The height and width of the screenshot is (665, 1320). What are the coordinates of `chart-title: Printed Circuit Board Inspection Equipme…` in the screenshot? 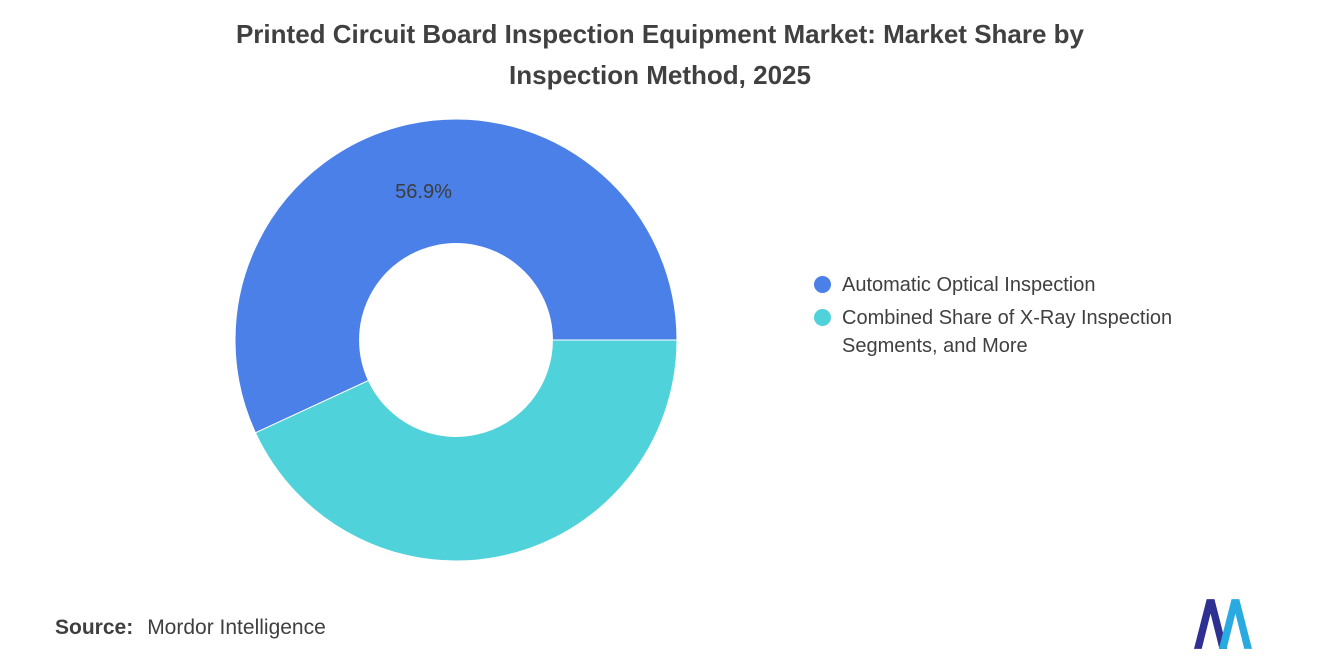 It's located at (660, 55).